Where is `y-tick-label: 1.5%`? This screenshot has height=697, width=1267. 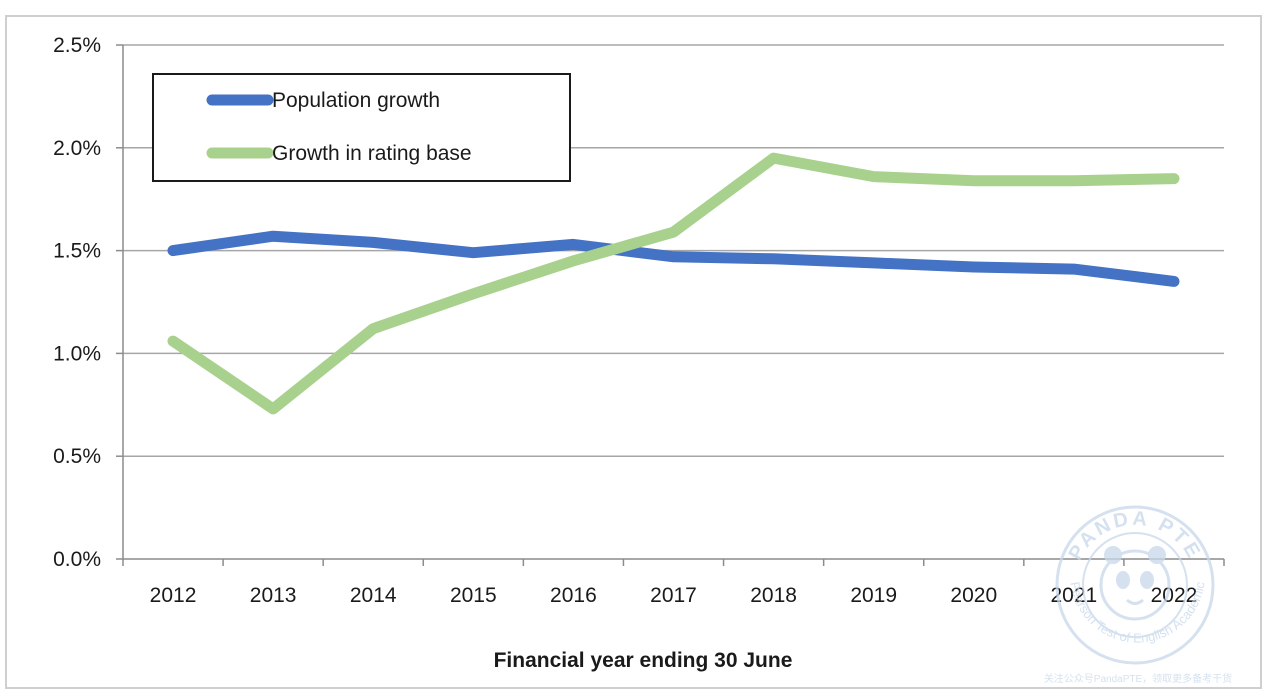 y-tick-label: 1.5% is located at coordinates (77, 251).